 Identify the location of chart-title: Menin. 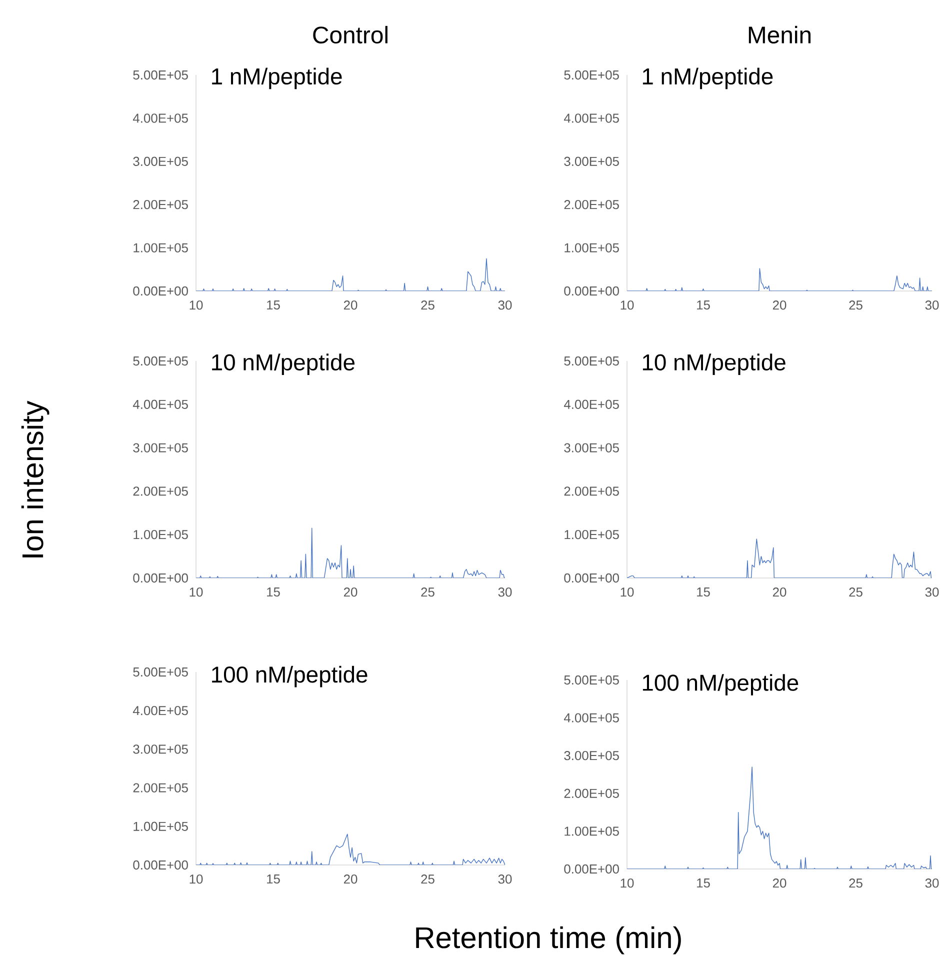
(779, 35).